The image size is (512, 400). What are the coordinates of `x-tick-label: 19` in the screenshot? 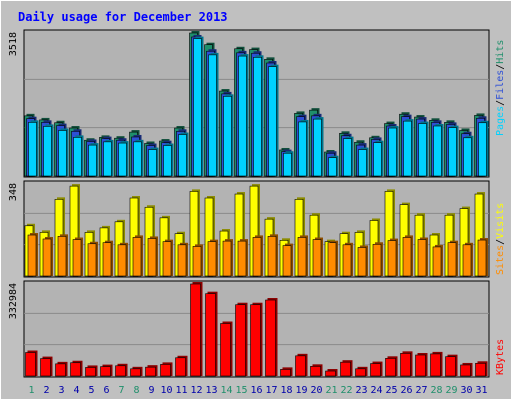 It's located at (301, 390).